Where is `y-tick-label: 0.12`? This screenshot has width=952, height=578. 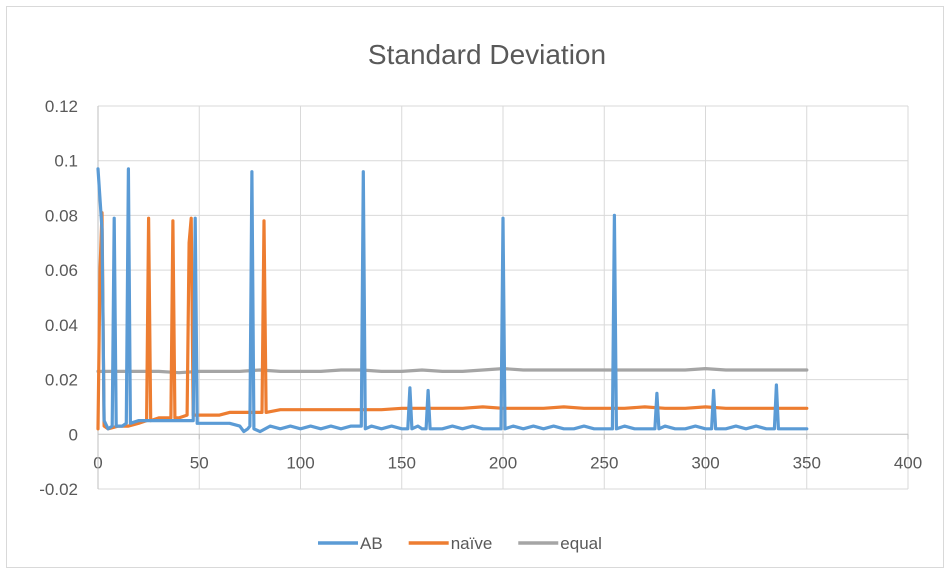
y-tick-label: 0.12 is located at coordinates (61, 106).